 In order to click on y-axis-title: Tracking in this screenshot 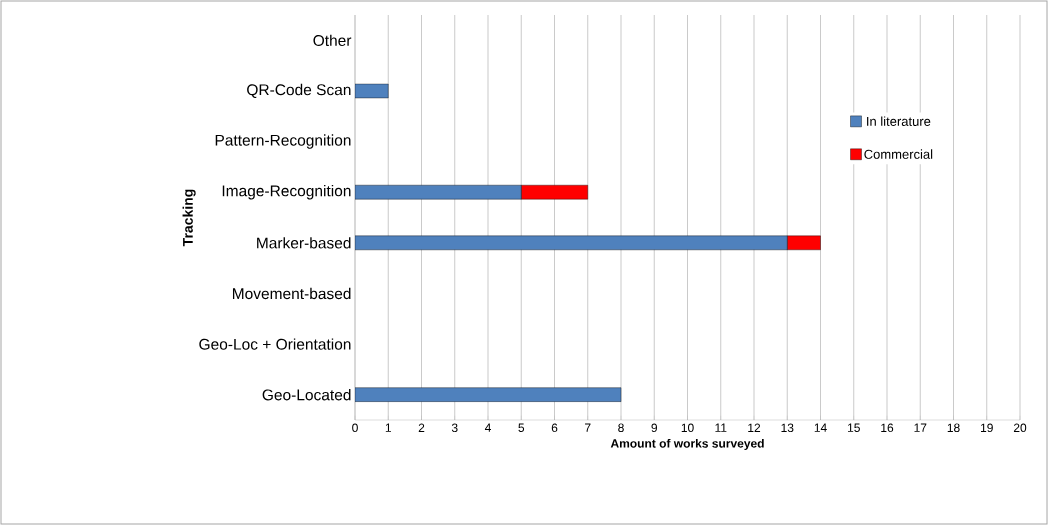, I will do `click(189, 218)`.